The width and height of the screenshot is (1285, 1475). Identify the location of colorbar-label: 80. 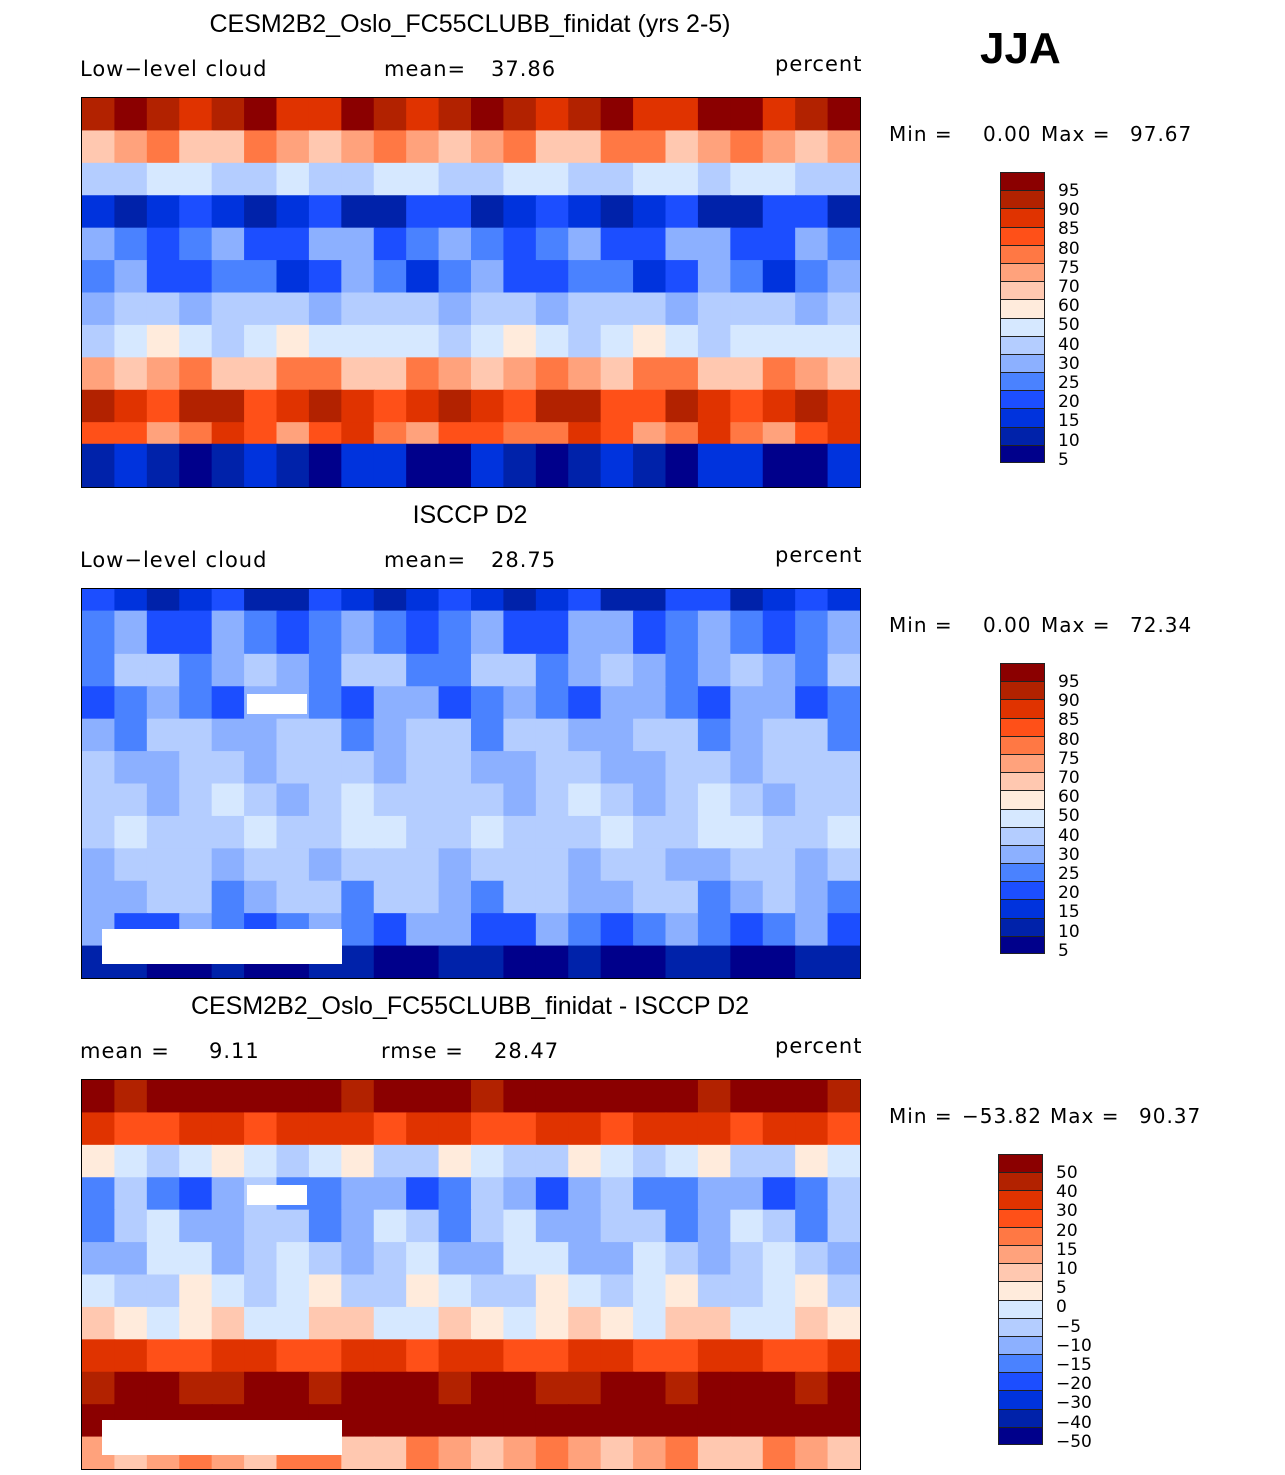
(1069, 248).